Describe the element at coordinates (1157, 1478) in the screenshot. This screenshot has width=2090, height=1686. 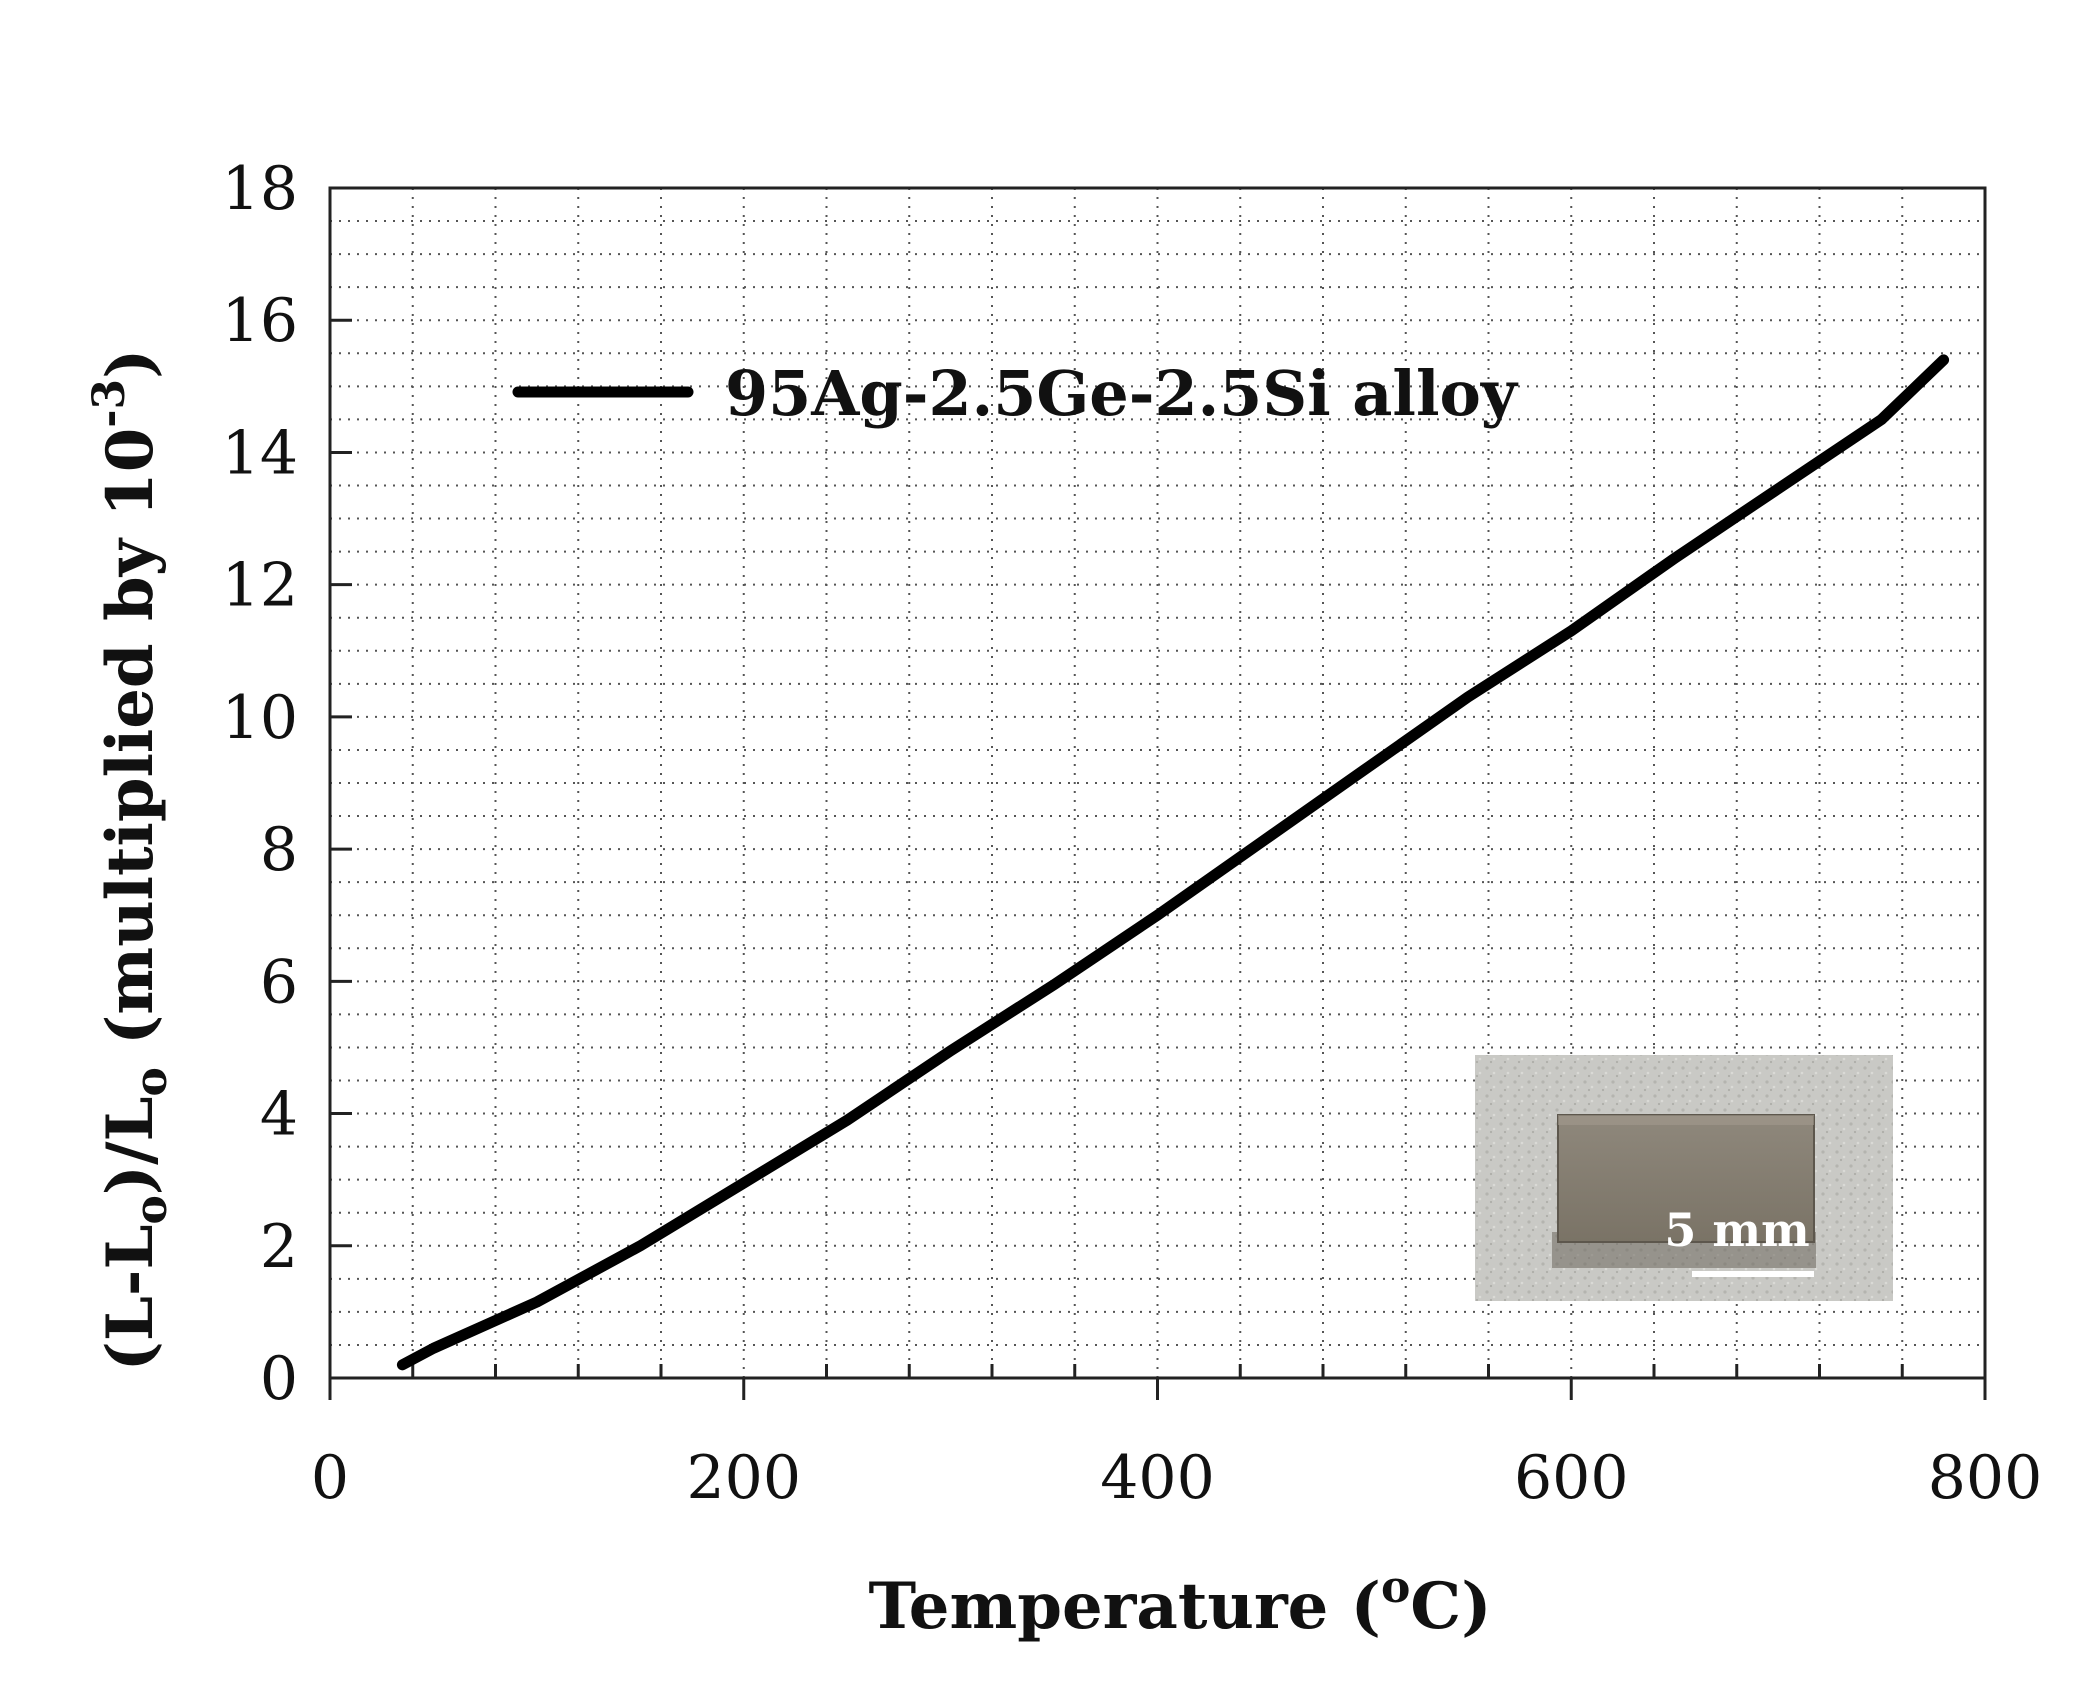
I see `x-tick-label: 400` at that location.